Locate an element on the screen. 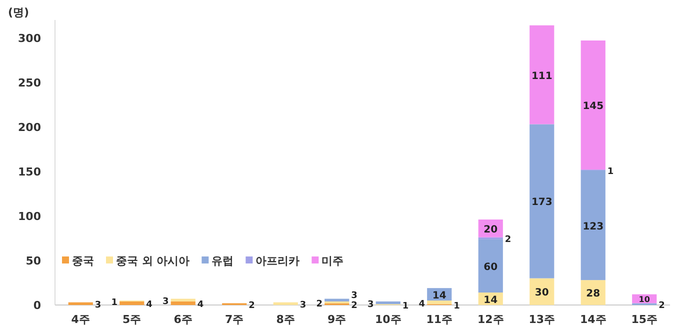 The image size is (680, 332). data-label: 20 is located at coordinates (491, 230).